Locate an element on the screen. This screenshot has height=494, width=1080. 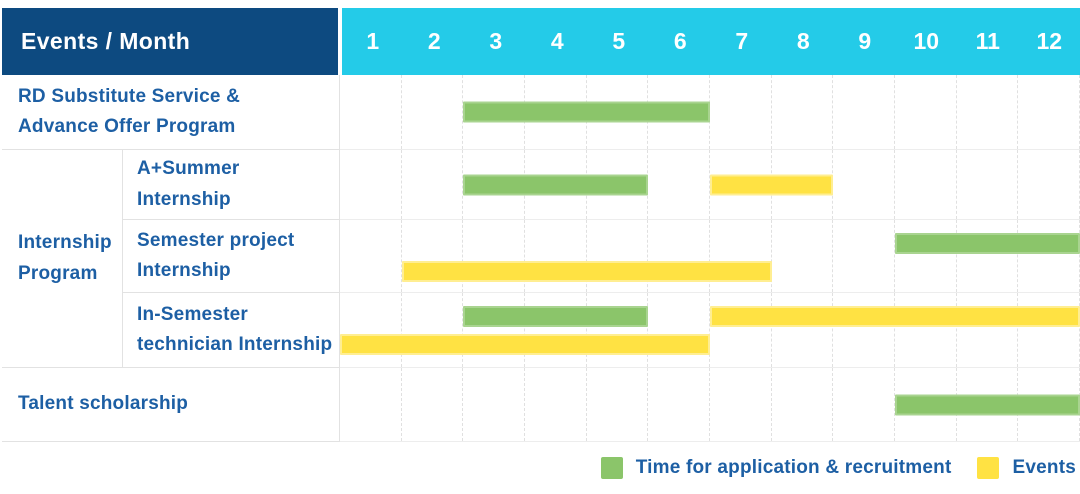
events-month-header: Events / Month is located at coordinates (170, 41).